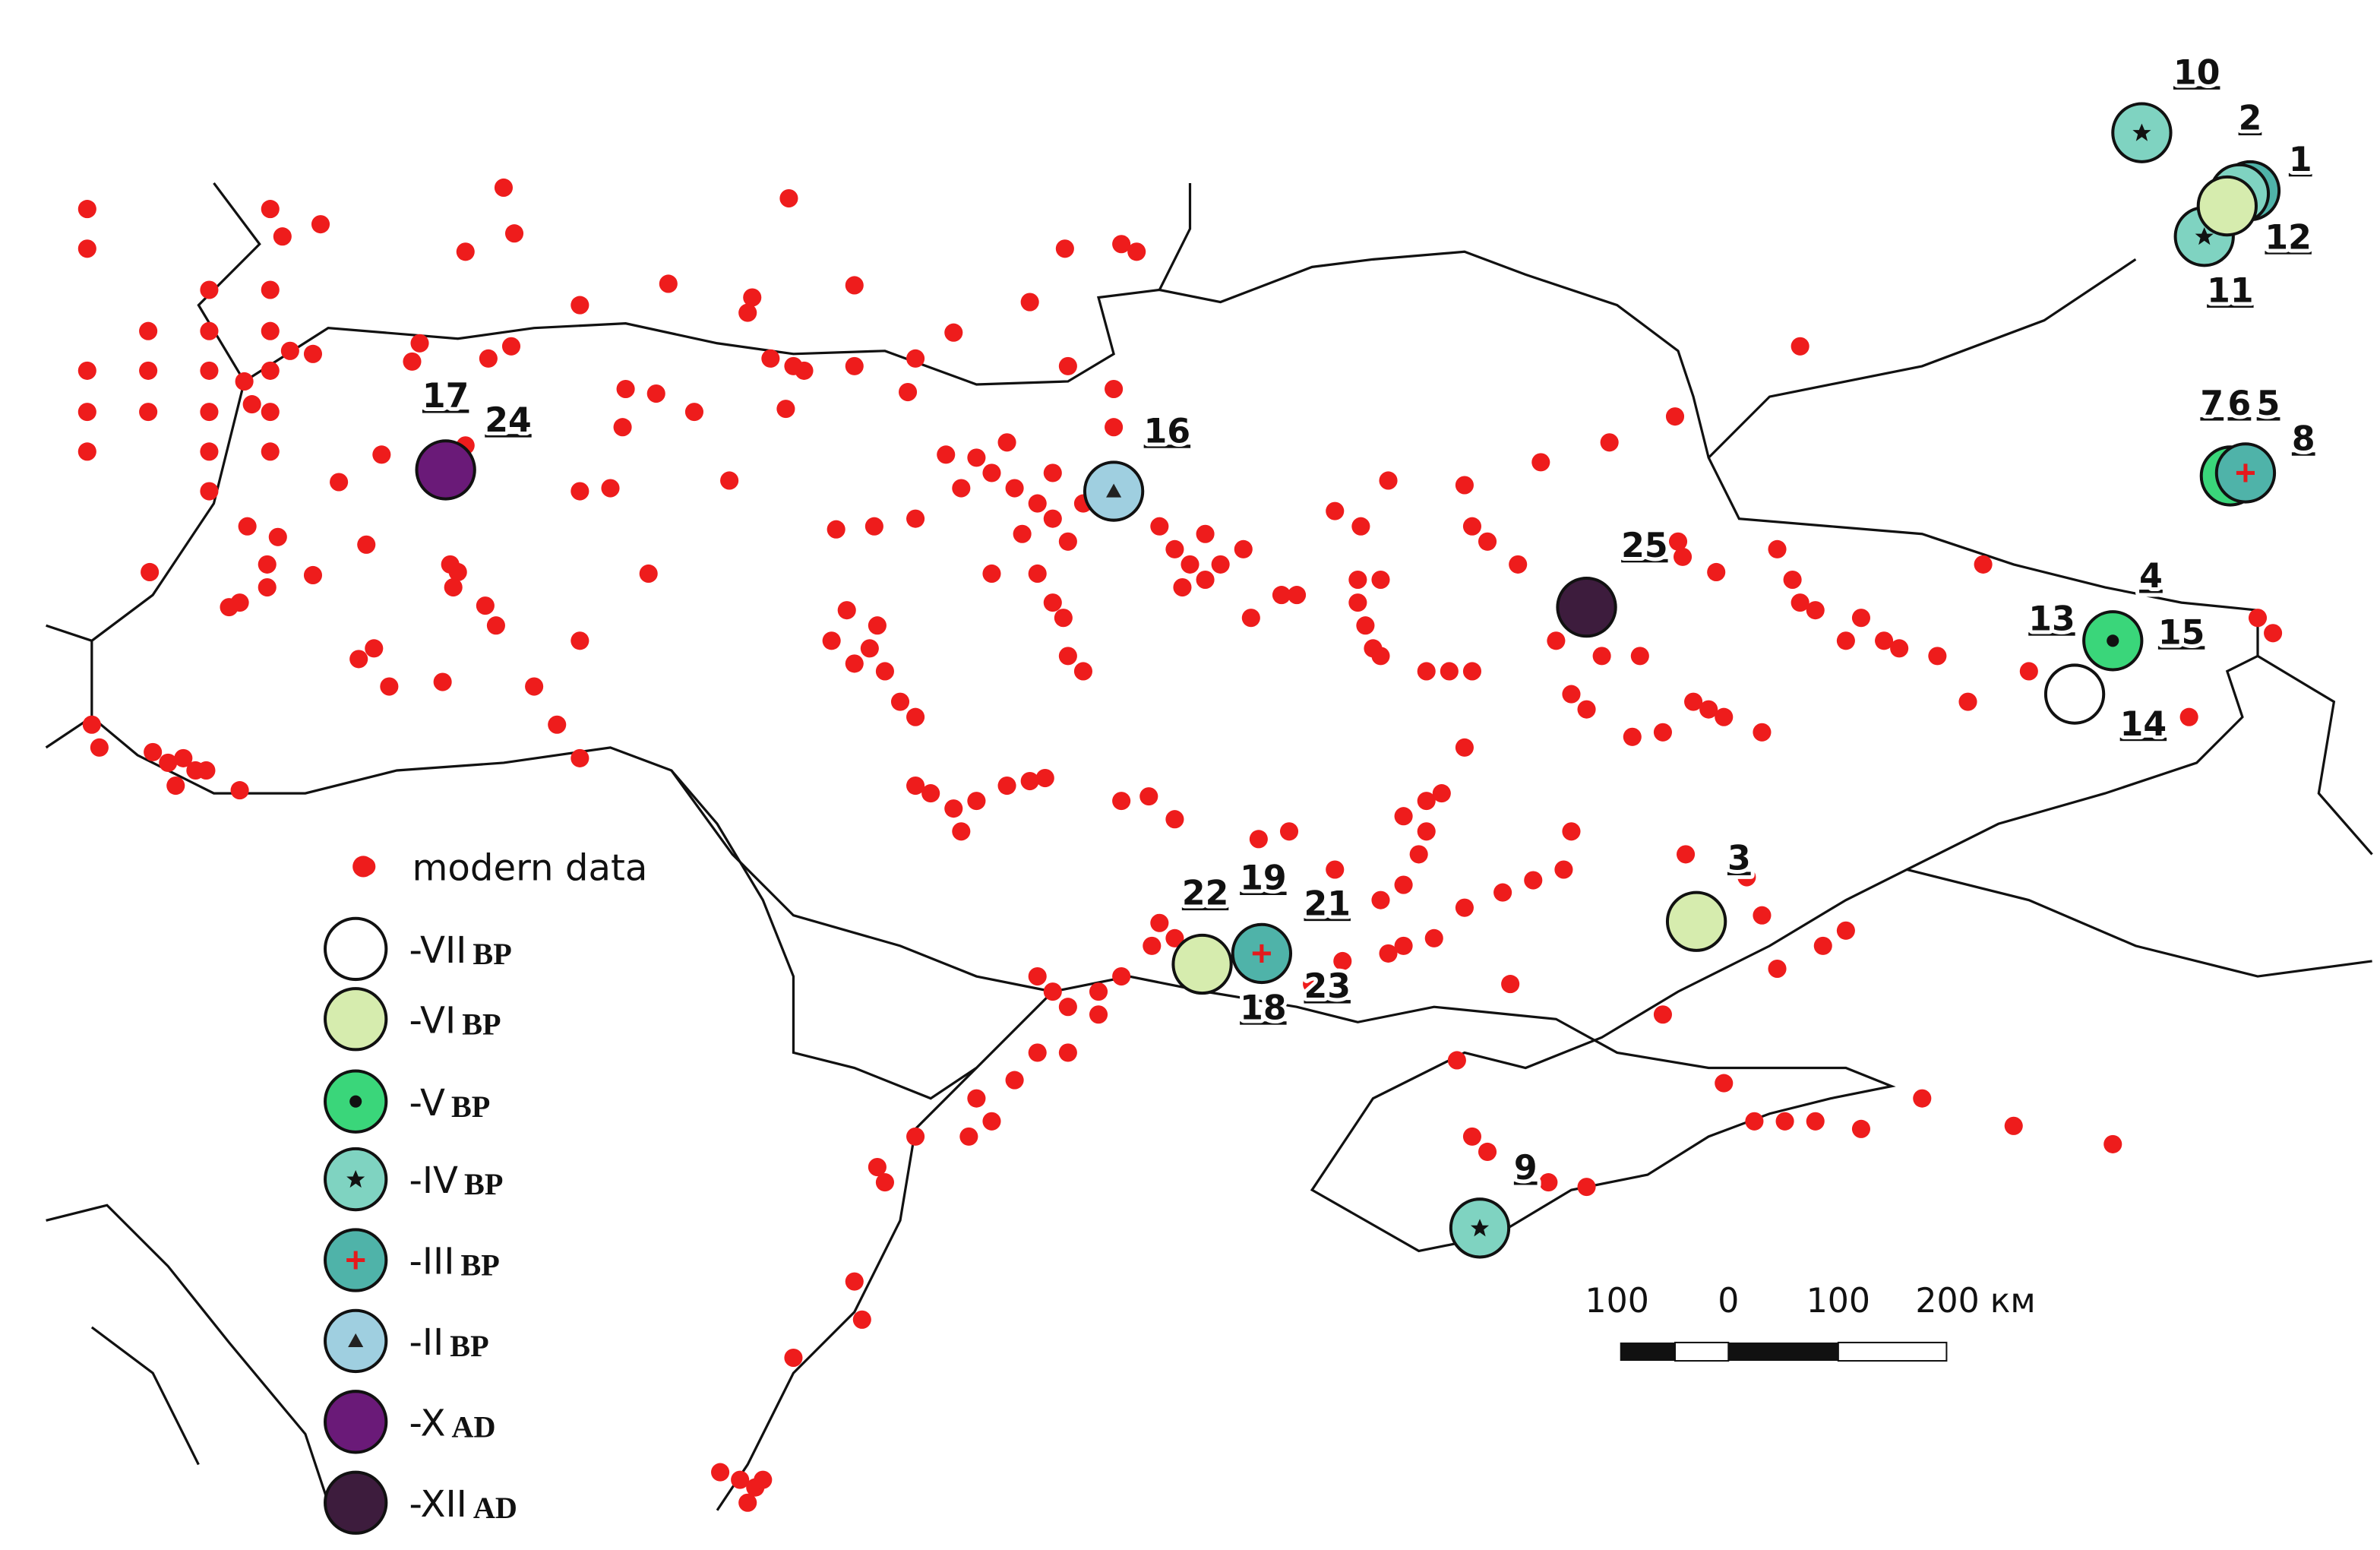  Describe the element at coordinates (529, 868) in the screenshot. I see `legend-label: modern data` at that location.